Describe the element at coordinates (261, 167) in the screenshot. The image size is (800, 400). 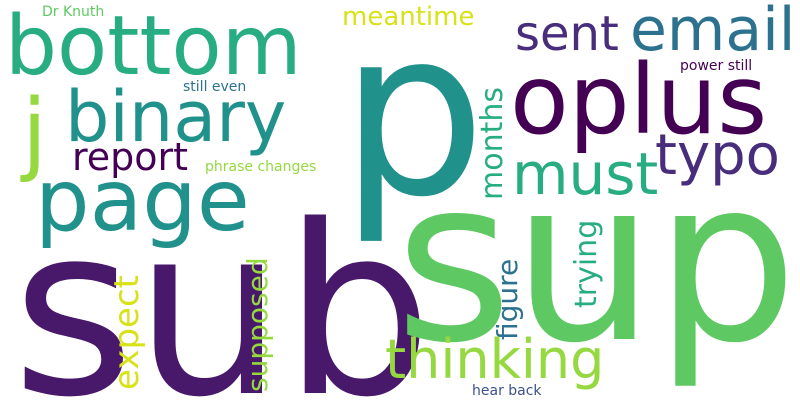
I see `word-phrase-changes: phrase changes` at that location.